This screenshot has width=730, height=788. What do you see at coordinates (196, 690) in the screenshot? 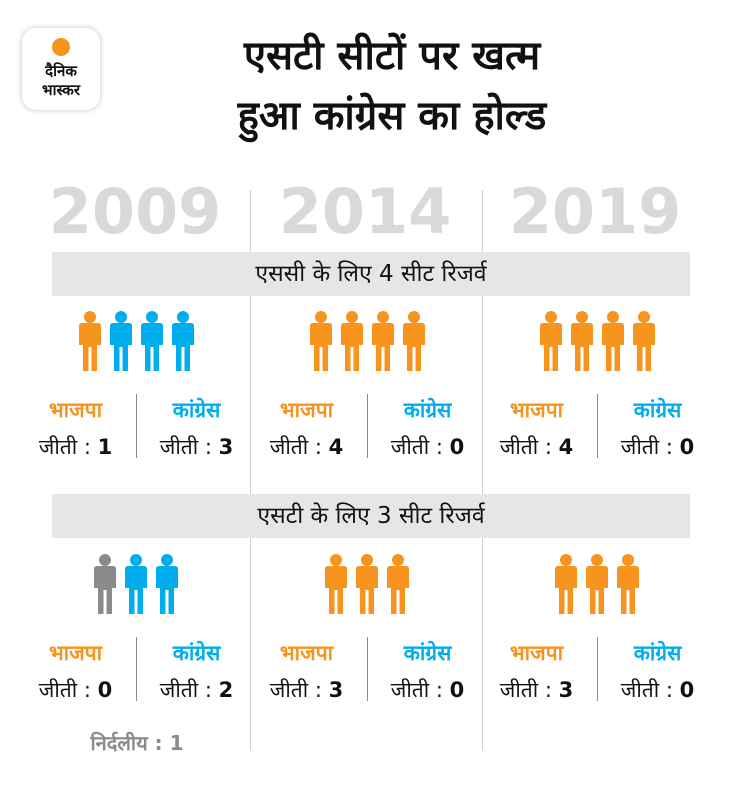
I see `congress-won-count: जीती : 2` at bounding box center [196, 690].